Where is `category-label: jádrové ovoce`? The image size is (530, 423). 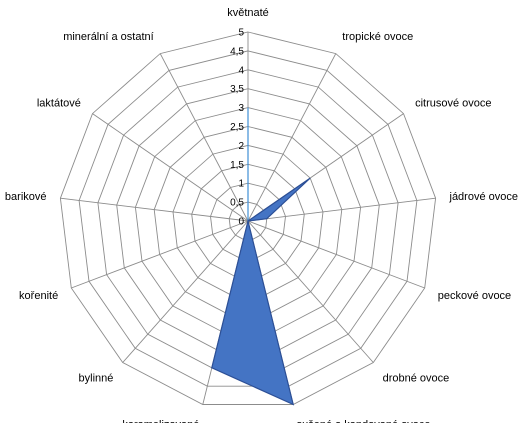
category-label: jádrové ovoce is located at coordinates (484, 197).